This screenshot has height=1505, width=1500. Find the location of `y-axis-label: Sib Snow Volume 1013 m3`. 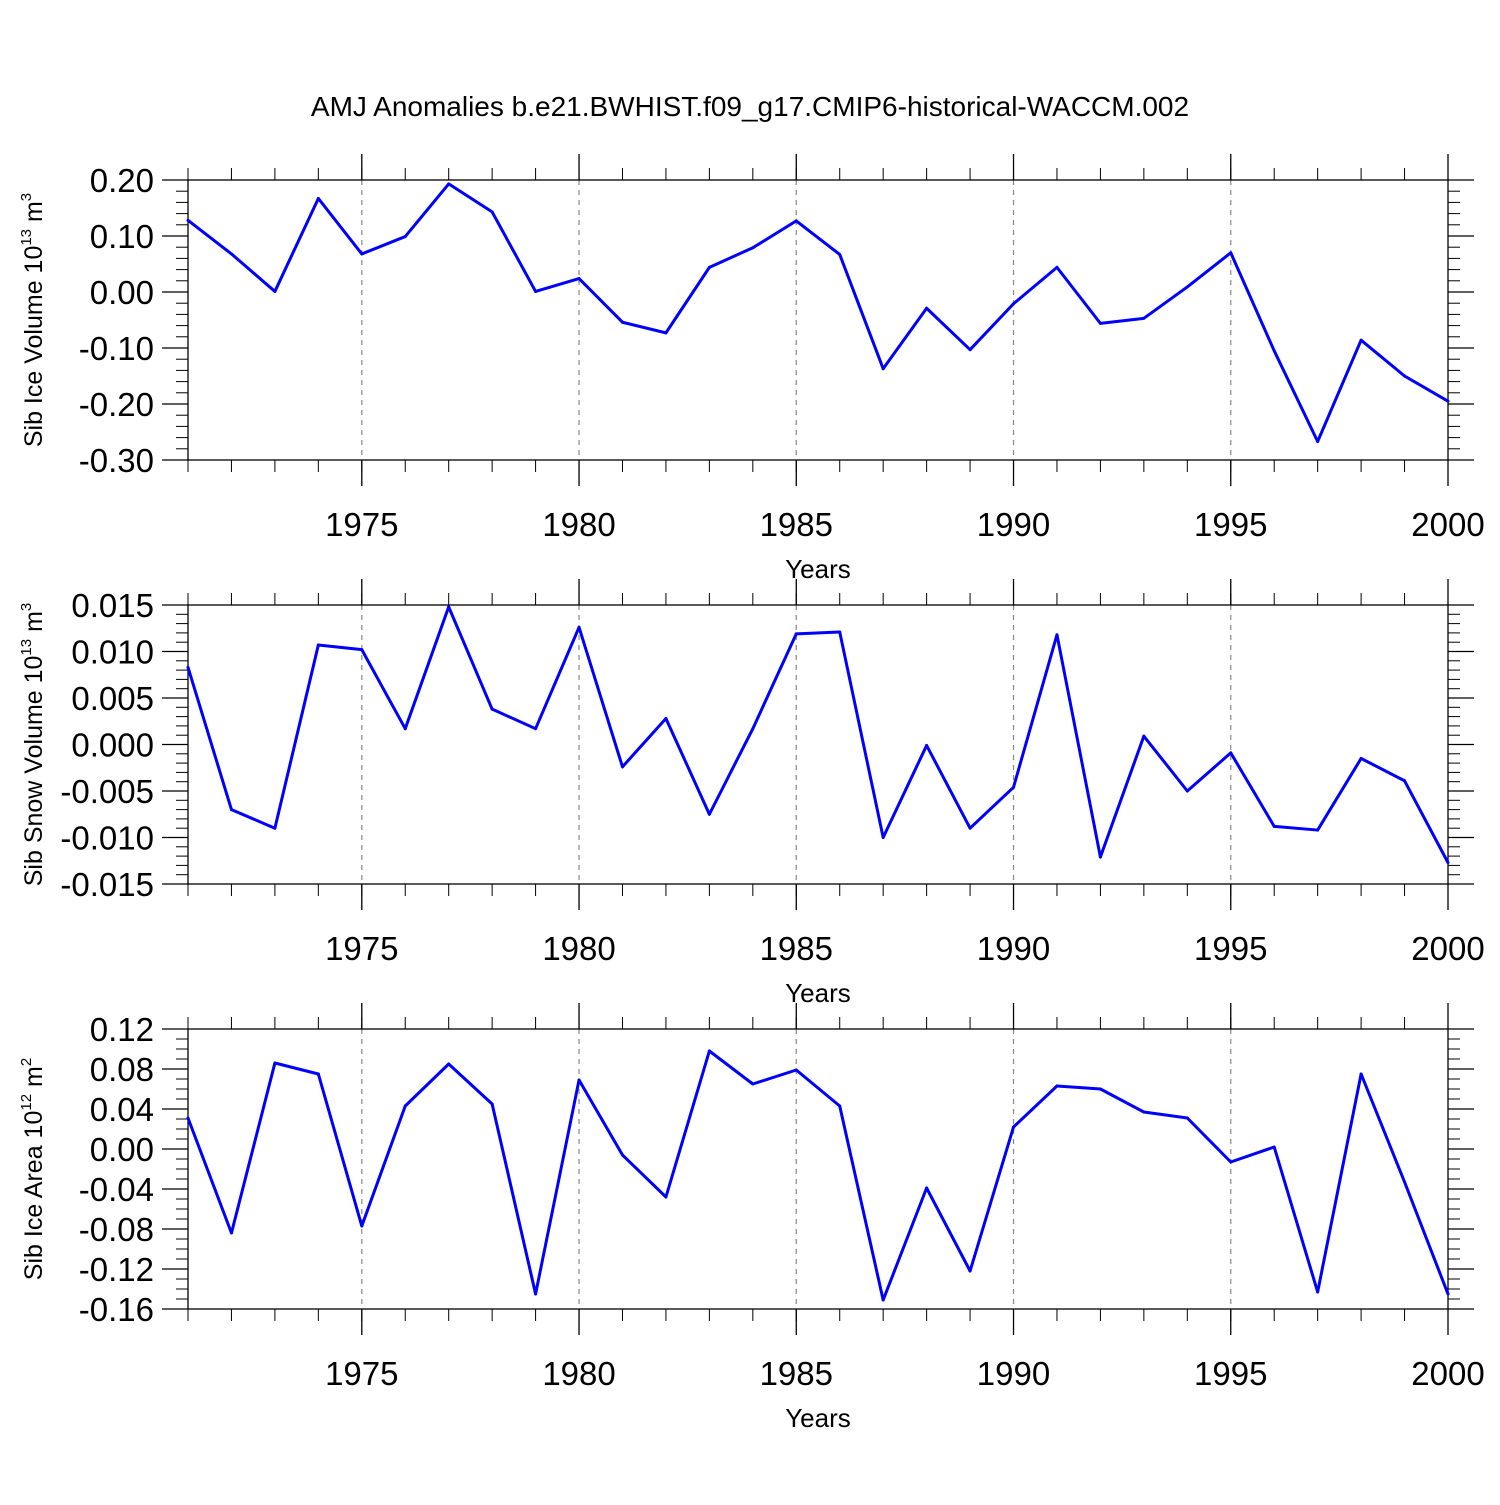

y-axis-label: Sib Snow Volume 1013 m3 is located at coordinates (33, 745).